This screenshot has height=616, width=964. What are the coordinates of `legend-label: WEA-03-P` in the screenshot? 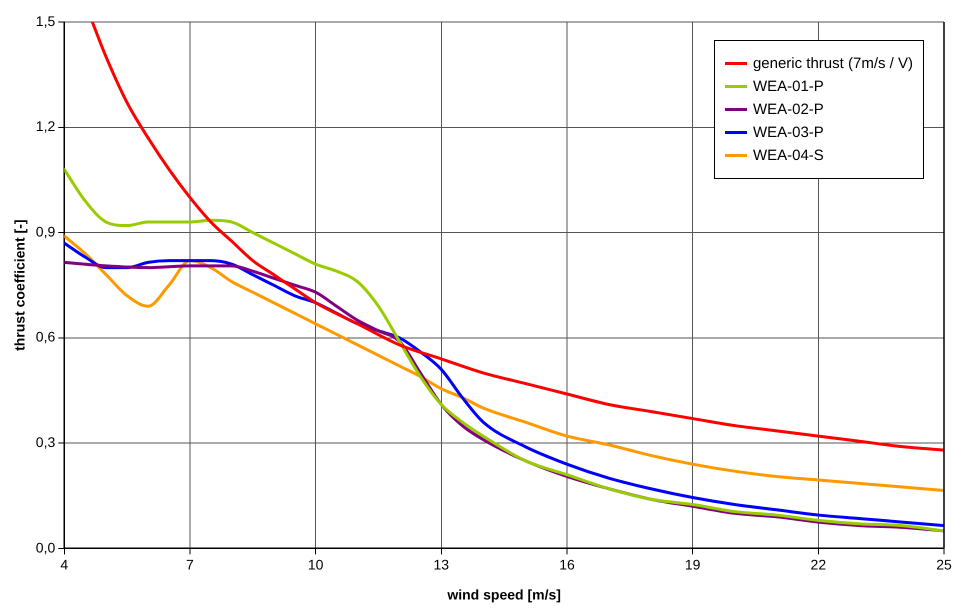 It's located at (788, 132).